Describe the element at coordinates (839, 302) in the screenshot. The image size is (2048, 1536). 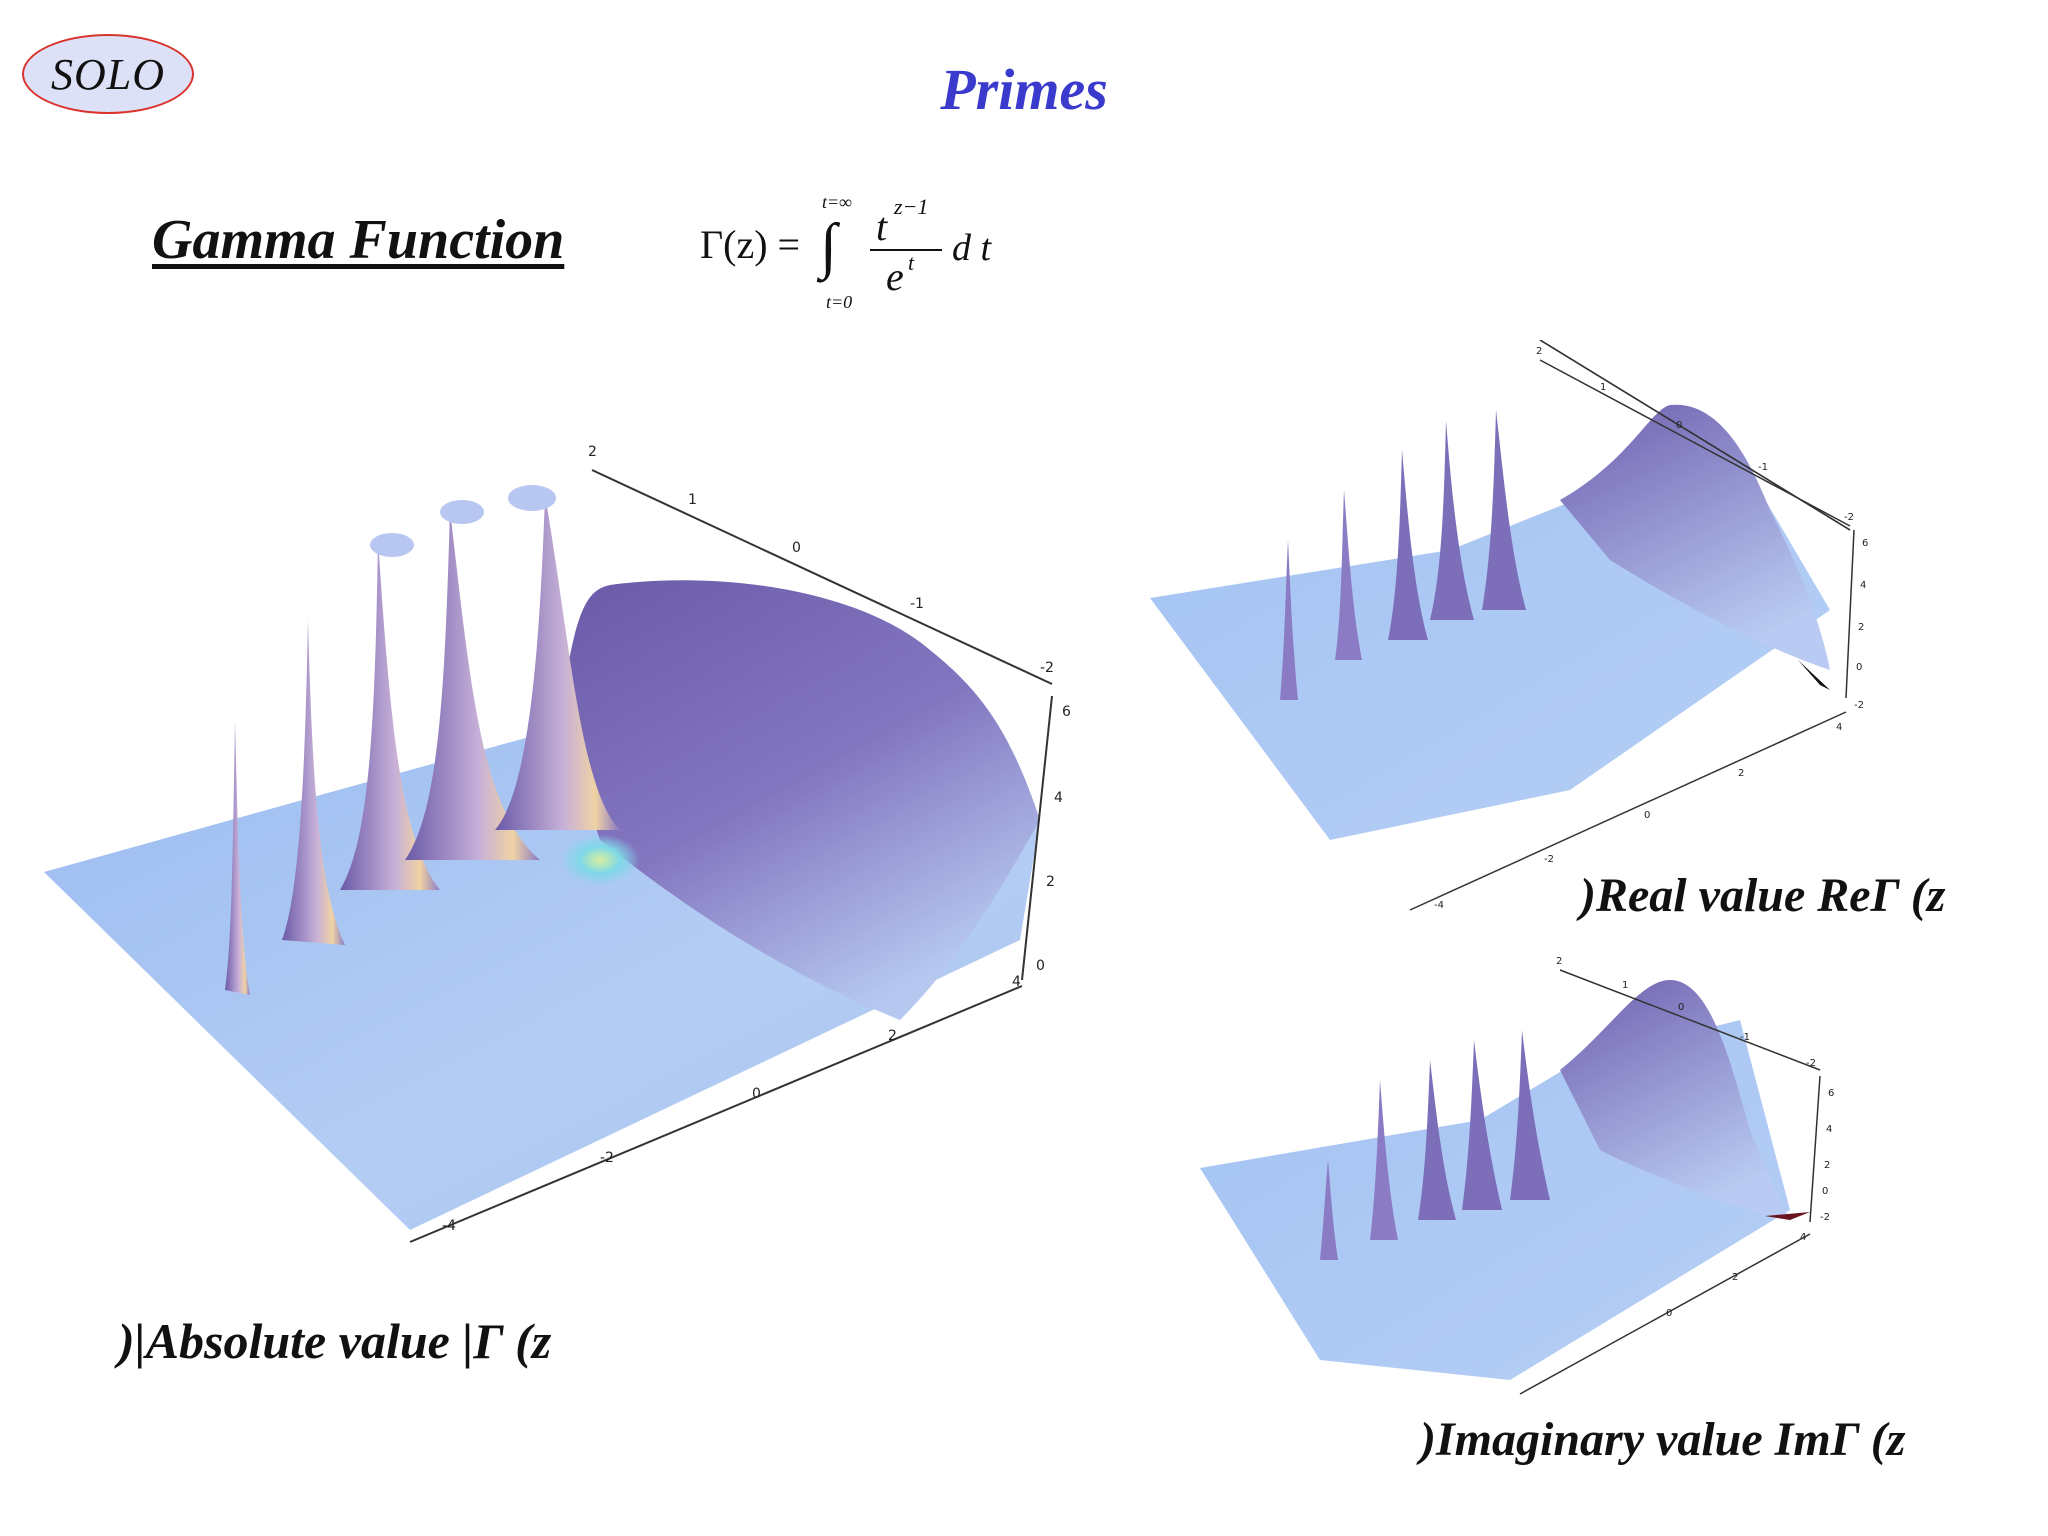
I see `formula-lower-limit: t=0` at that location.